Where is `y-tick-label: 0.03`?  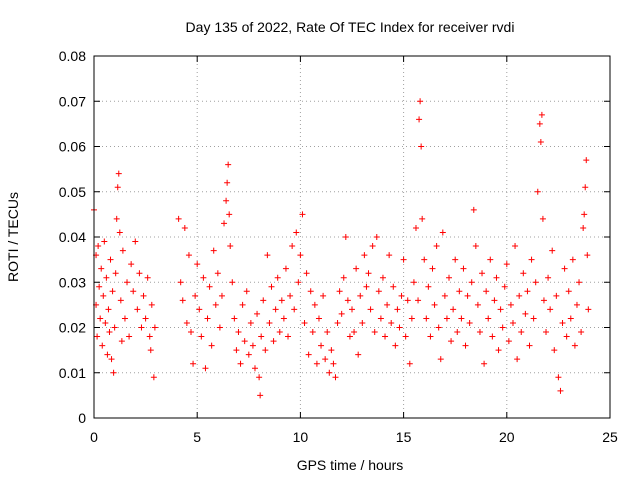
y-tick-label: 0.03 is located at coordinates (72, 282).